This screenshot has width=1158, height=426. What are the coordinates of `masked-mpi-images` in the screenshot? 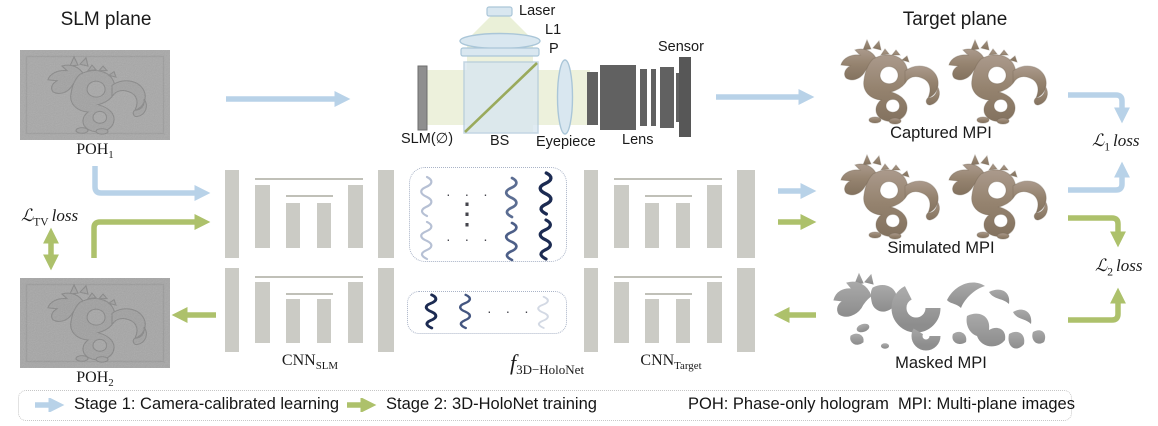 It's located at (940, 311).